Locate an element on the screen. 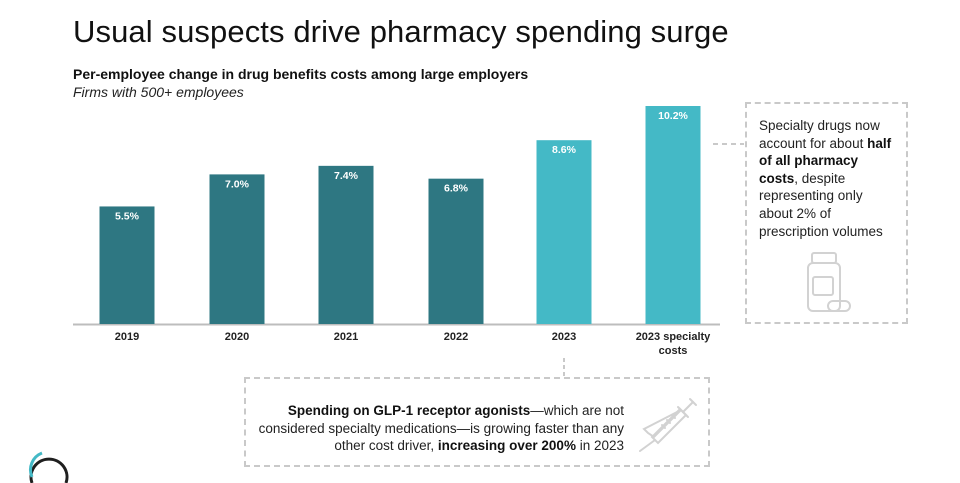 Image resolution: width=960 pixels, height=483 pixels. bar-data-label: 6.8% is located at coordinates (456, 189).